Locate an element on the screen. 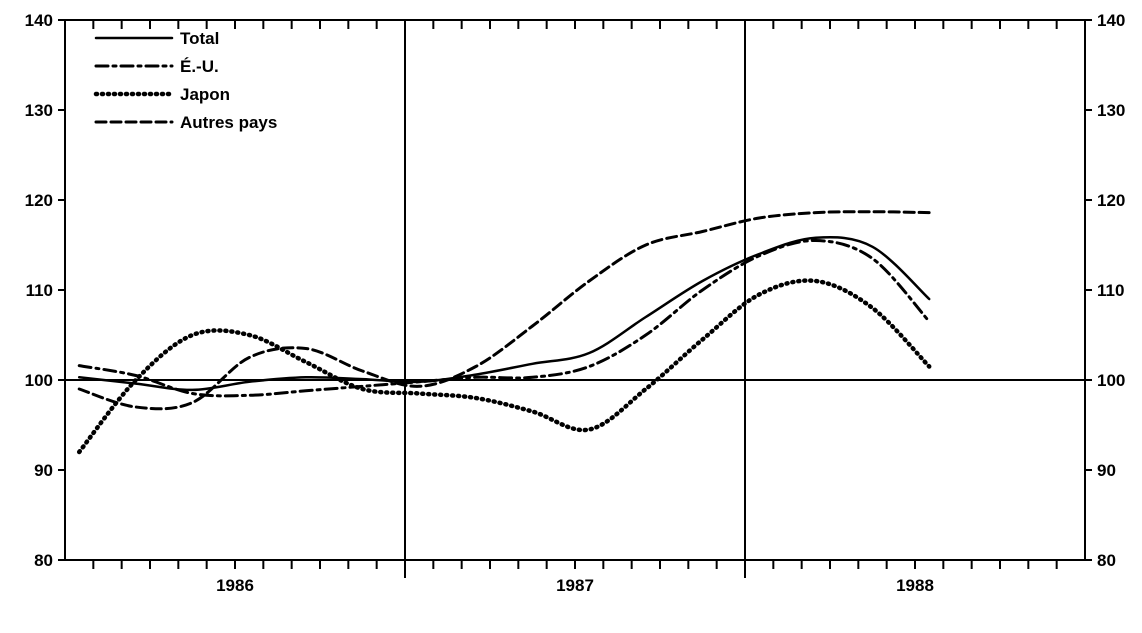  y-tick-label-right: 130 is located at coordinates (1111, 110).